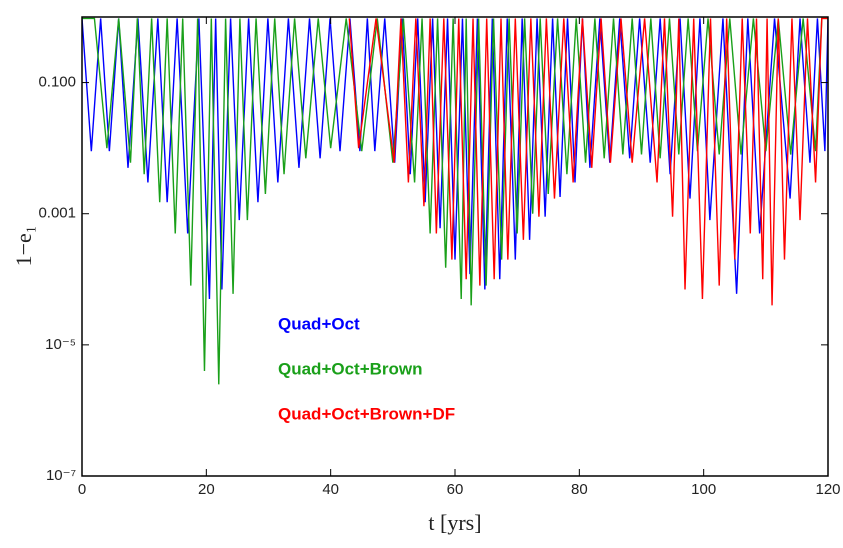  I want to click on legend-entry: Quad+Oct+Brown, so click(350, 368).